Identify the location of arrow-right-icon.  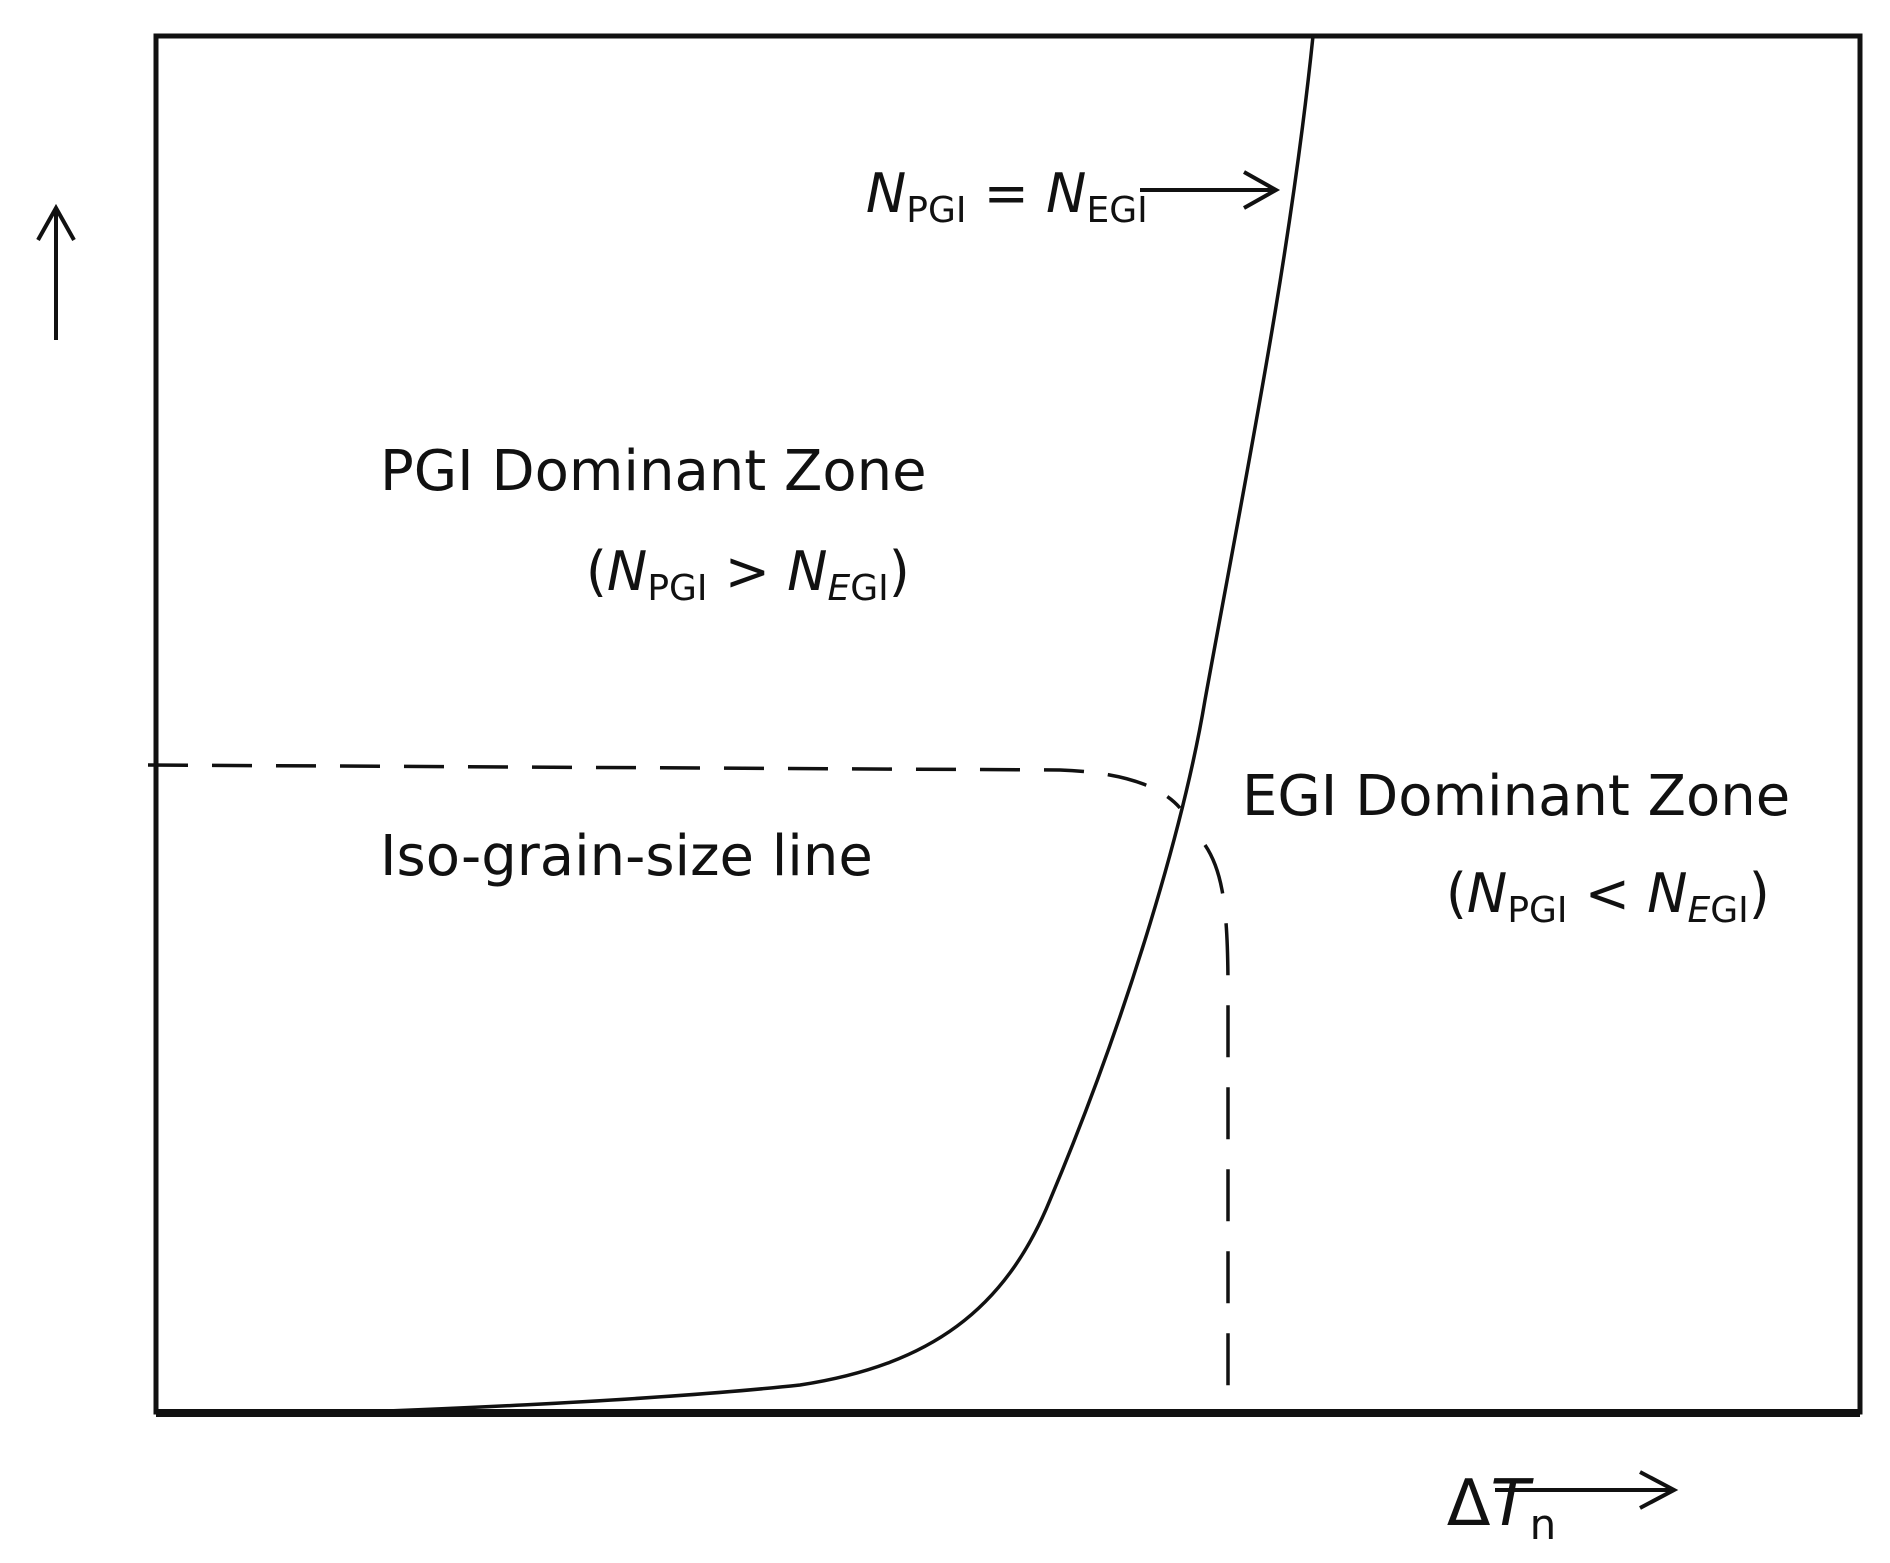
(1587, 1490).